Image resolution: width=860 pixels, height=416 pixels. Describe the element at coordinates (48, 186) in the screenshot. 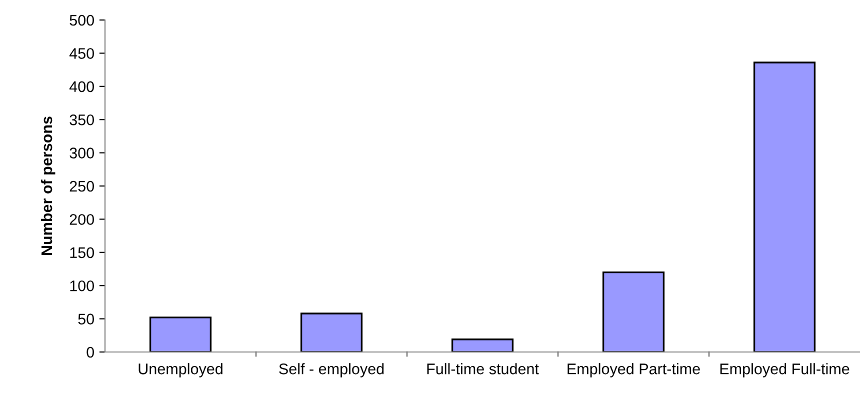

I see `y-axis-title: Number of persons` at that location.